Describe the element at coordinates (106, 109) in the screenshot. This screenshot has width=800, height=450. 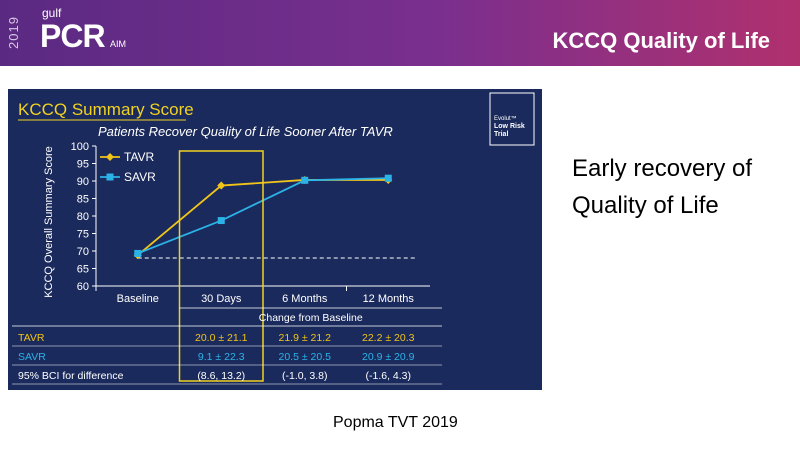
I see `panel-heading: KCCQ Summary Score` at that location.